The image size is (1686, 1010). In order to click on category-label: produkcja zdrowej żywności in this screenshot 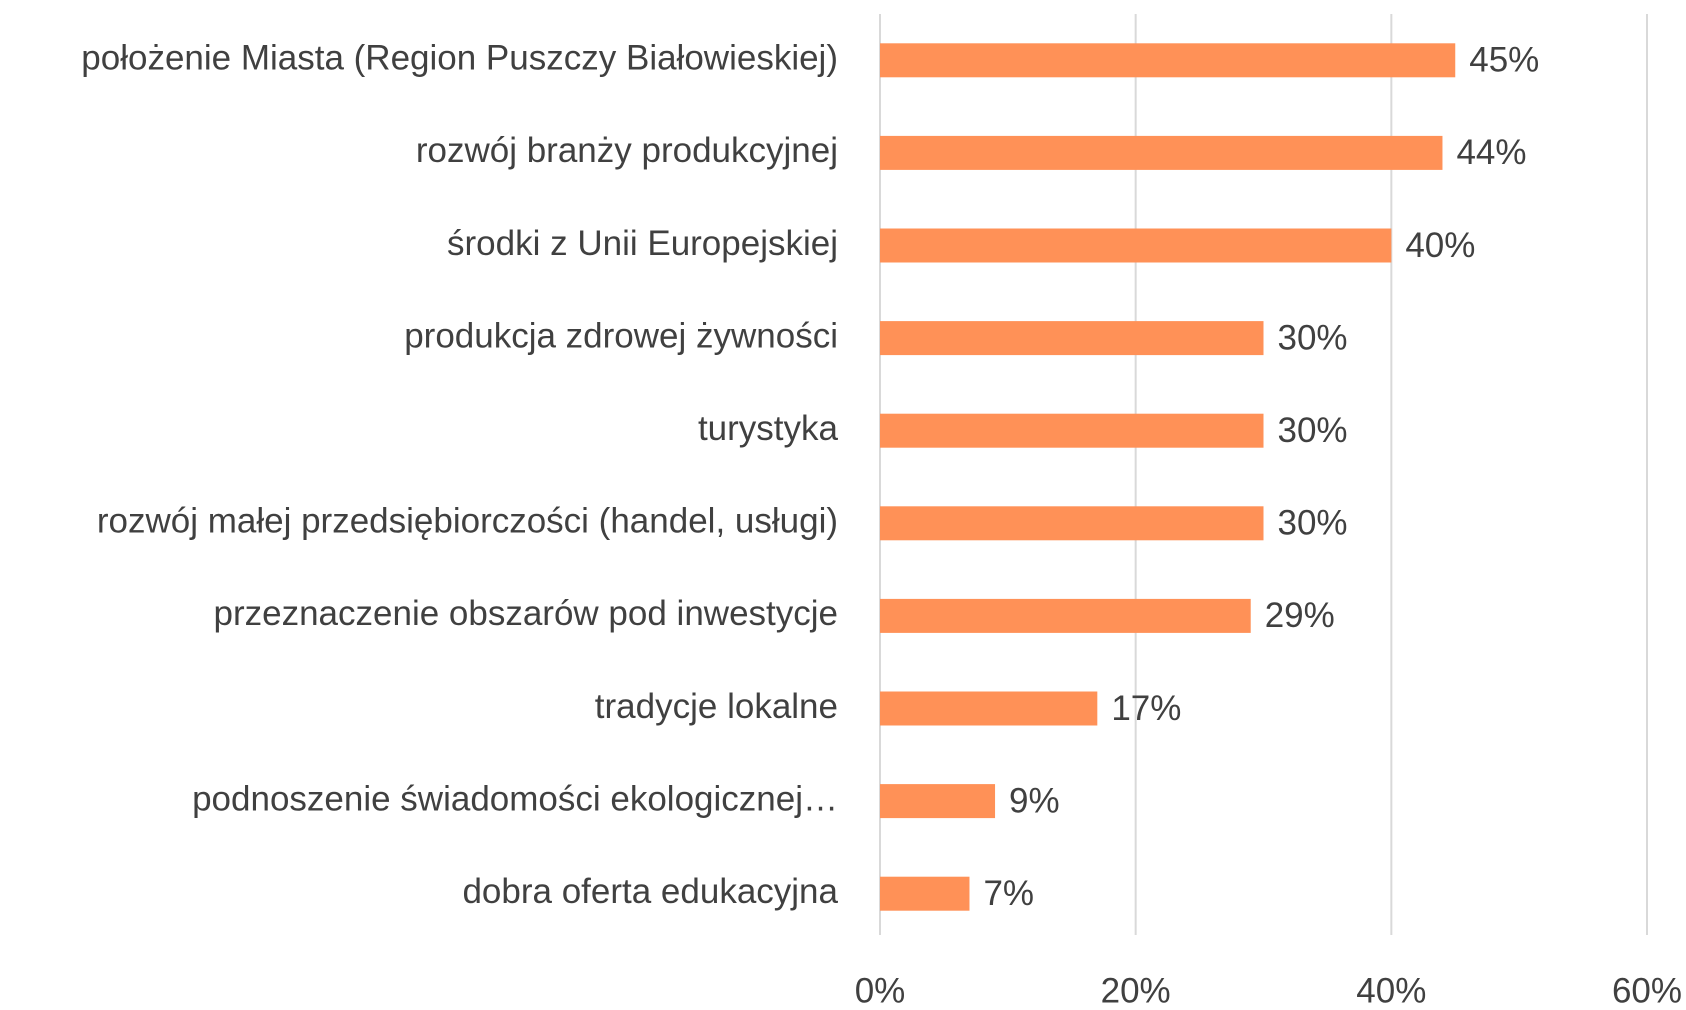, I will do `click(621, 335)`.